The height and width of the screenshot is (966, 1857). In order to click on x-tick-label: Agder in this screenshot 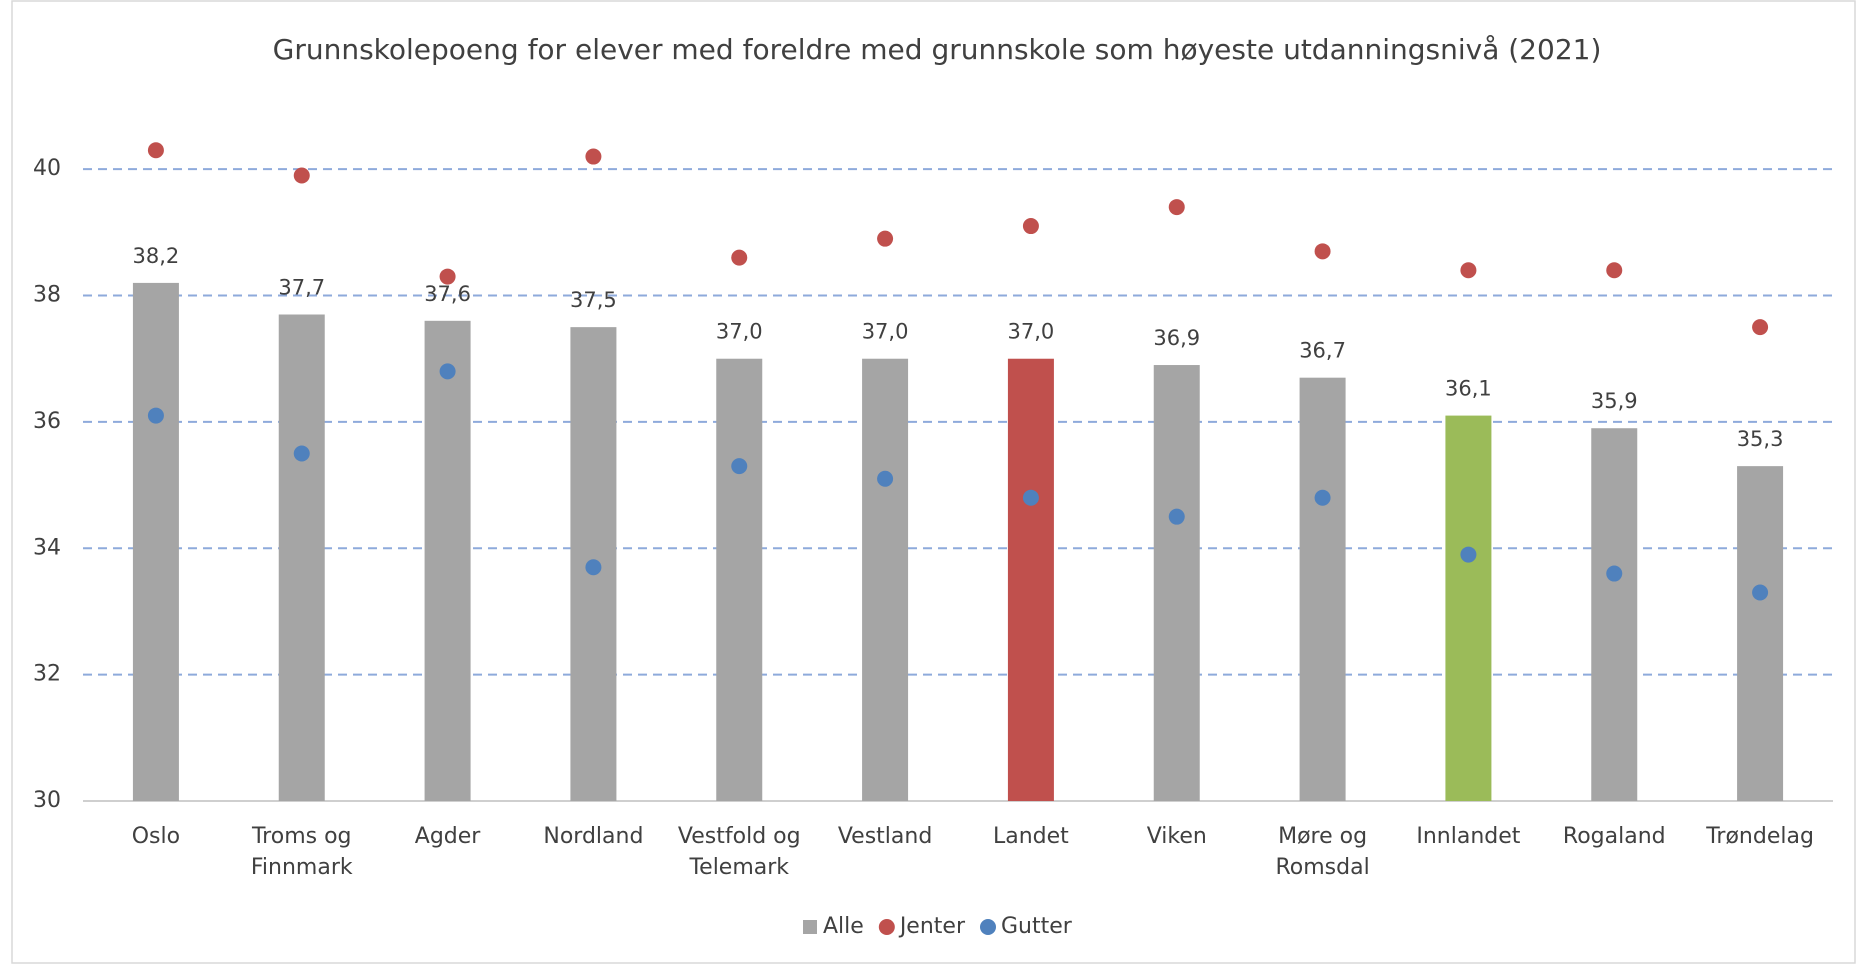, I will do `click(447, 836)`.